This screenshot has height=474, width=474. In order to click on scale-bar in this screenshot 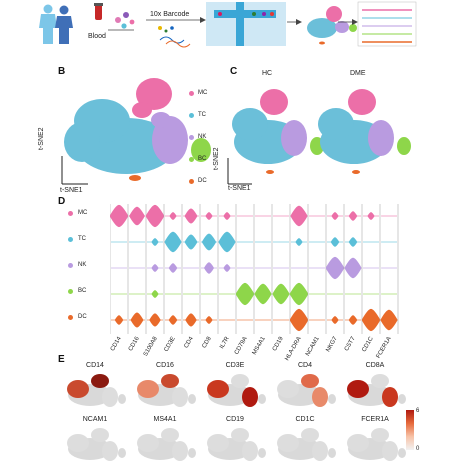, I will do `click(410, 430)`.